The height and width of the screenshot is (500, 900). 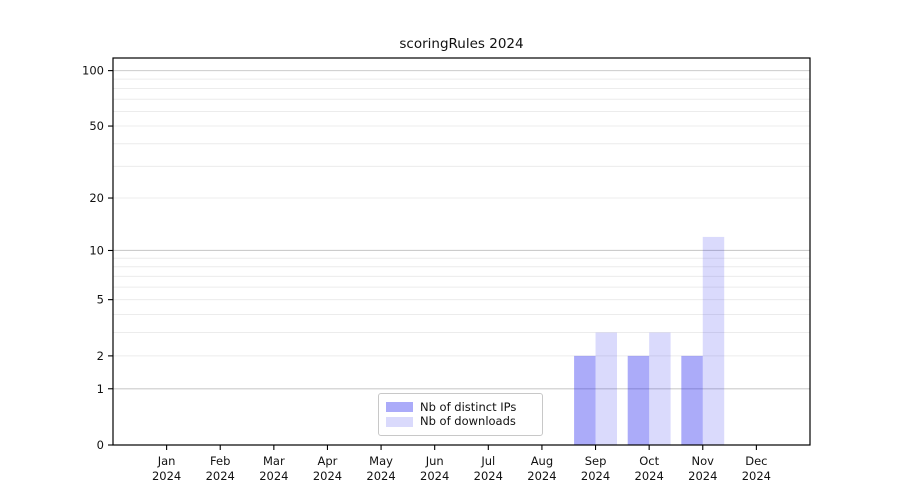 I want to click on legend-item: Nb of downloads, so click(x=464, y=421).